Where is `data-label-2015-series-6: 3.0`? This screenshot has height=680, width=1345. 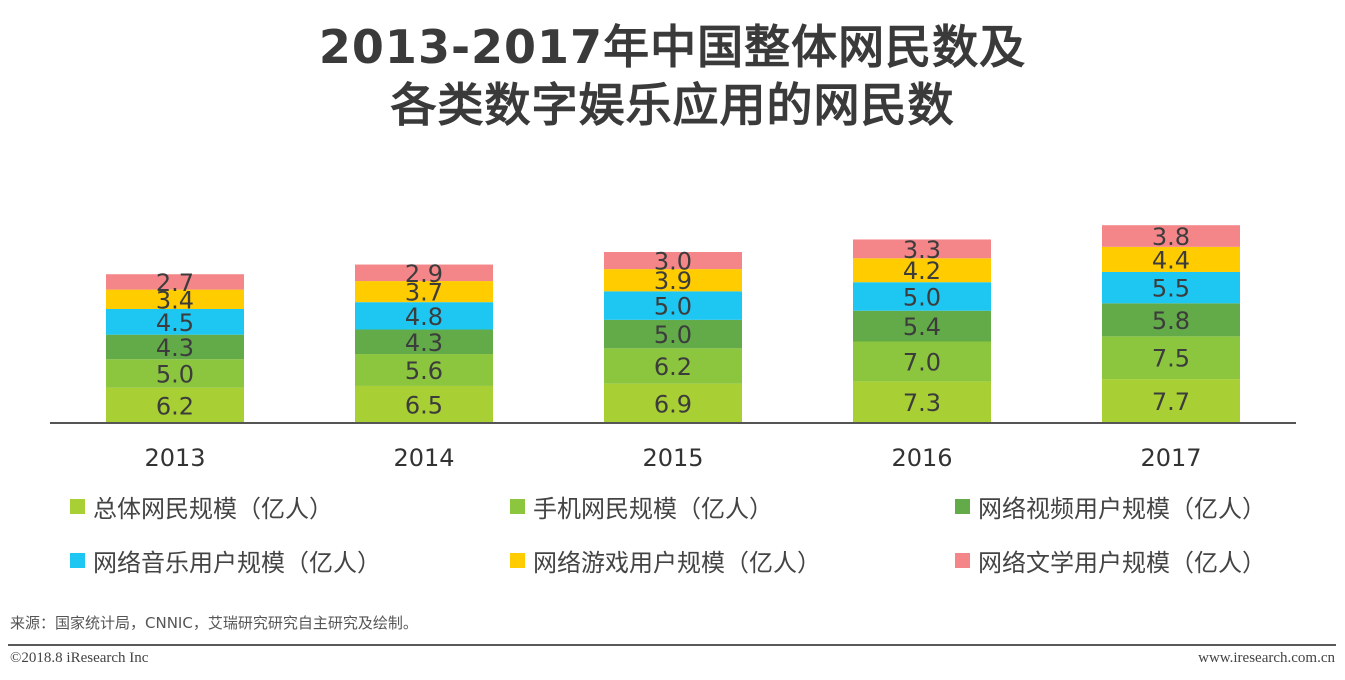 data-label-2015-series-6: 3.0 is located at coordinates (673, 262).